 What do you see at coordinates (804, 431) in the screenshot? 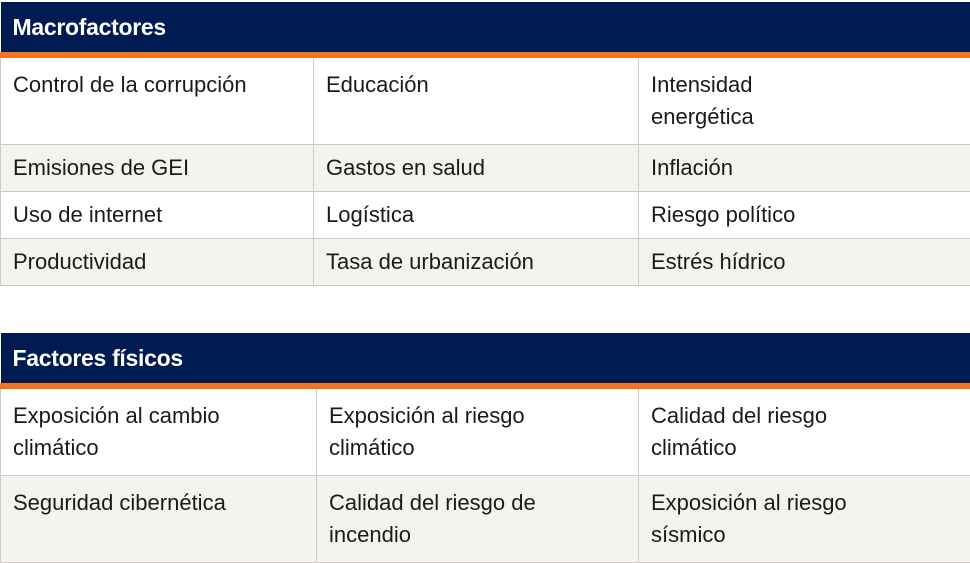
I see `cell: Calidad del riesgo climático` at bounding box center [804, 431].